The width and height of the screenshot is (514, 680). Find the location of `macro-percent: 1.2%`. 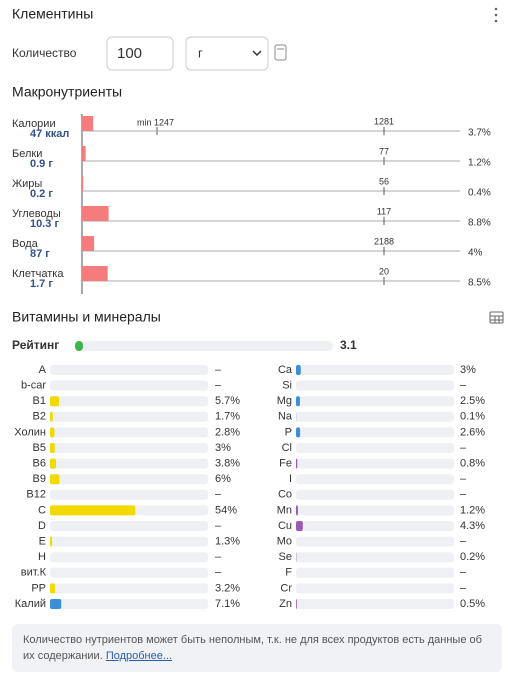

macro-percent: 1.2% is located at coordinates (479, 163).